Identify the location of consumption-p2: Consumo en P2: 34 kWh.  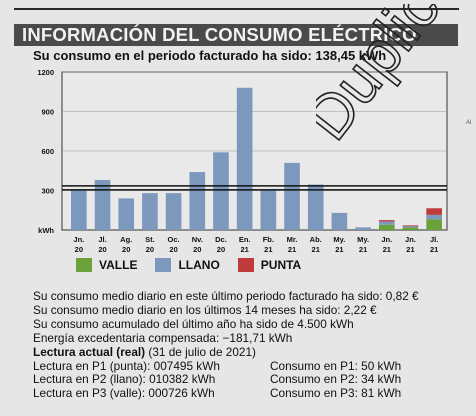
(336, 379).